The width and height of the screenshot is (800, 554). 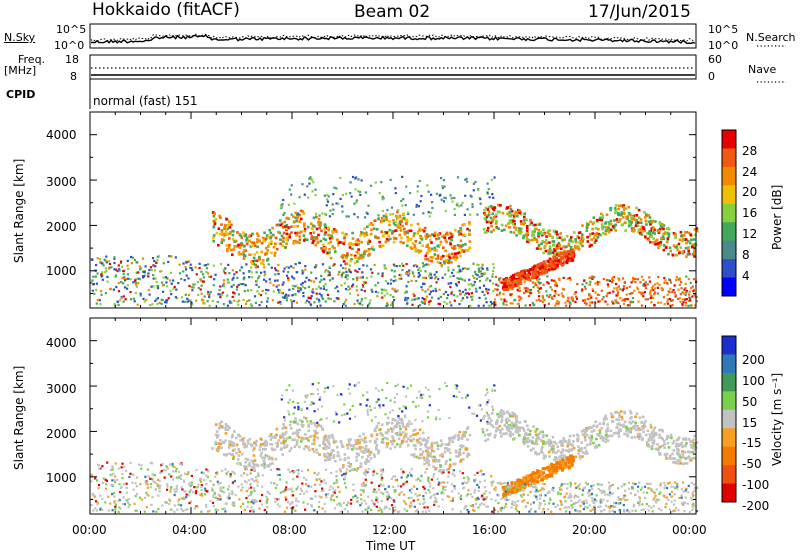 What do you see at coordinates (752, 464) in the screenshot?
I see `velocity-cbar-tick-minus50: -50` at bounding box center [752, 464].